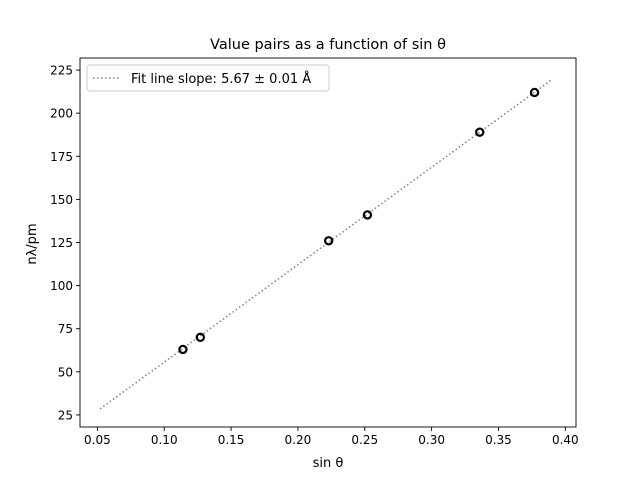 This screenshot has width=640, height=484. What do you see at coordinates (231, 440) in the screenshot?
I see `x-tick-label: 0.15` at bounding box center [231, 440].